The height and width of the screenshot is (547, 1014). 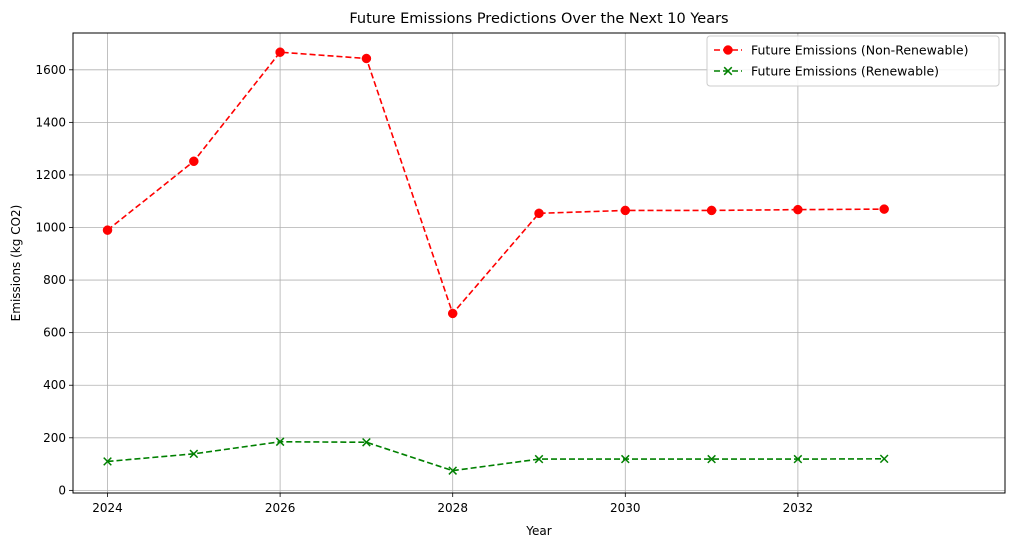 I want to click on legend-label: Future Emissions (Non-Renewable), so click(x=859, y=50).